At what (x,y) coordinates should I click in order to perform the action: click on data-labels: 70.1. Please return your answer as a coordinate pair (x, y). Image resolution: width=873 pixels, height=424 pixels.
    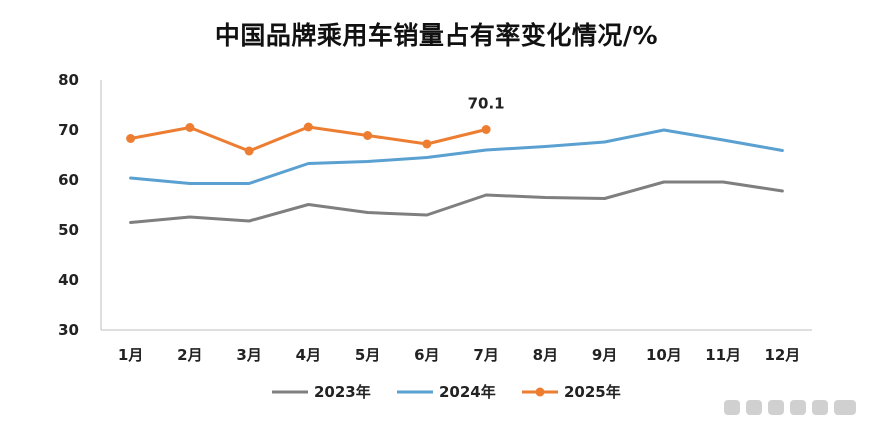
    Looking at the image, I should click on (486, 104).